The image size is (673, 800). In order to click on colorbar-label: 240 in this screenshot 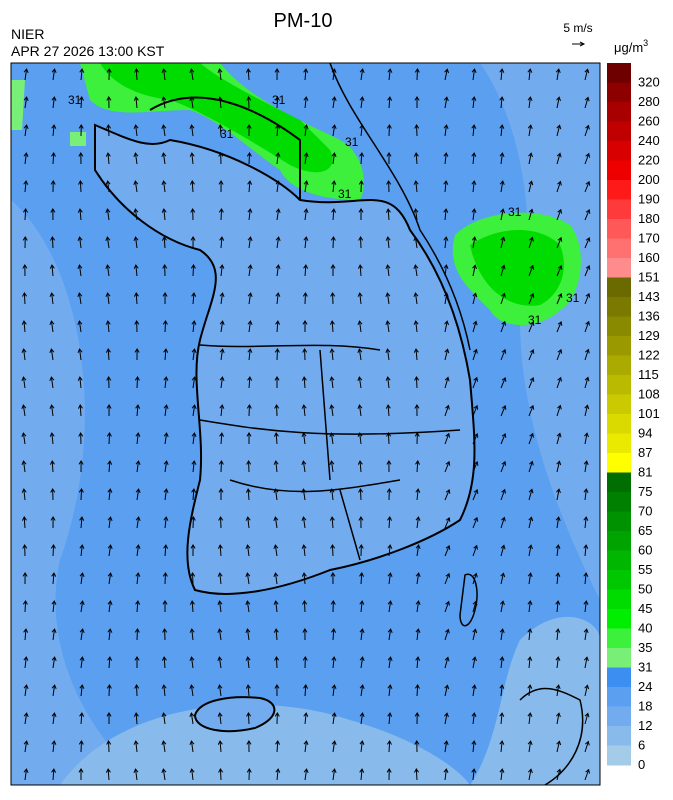, I will do `click(649, 140)`.